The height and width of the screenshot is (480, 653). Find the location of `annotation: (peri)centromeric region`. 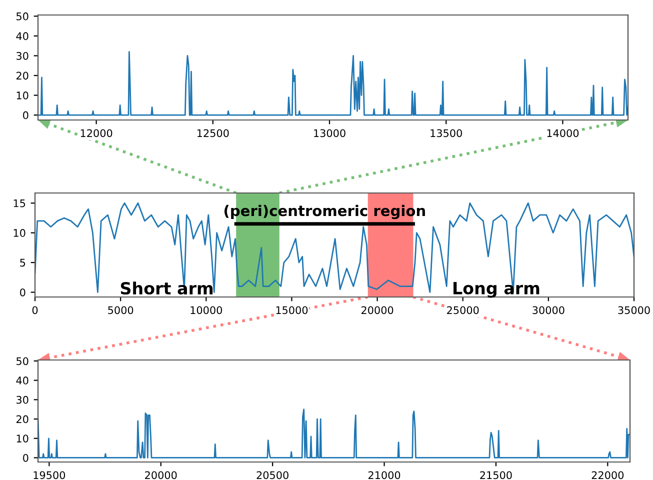

annotation: (peri)centromeric region is located at coordinates (324, 212).